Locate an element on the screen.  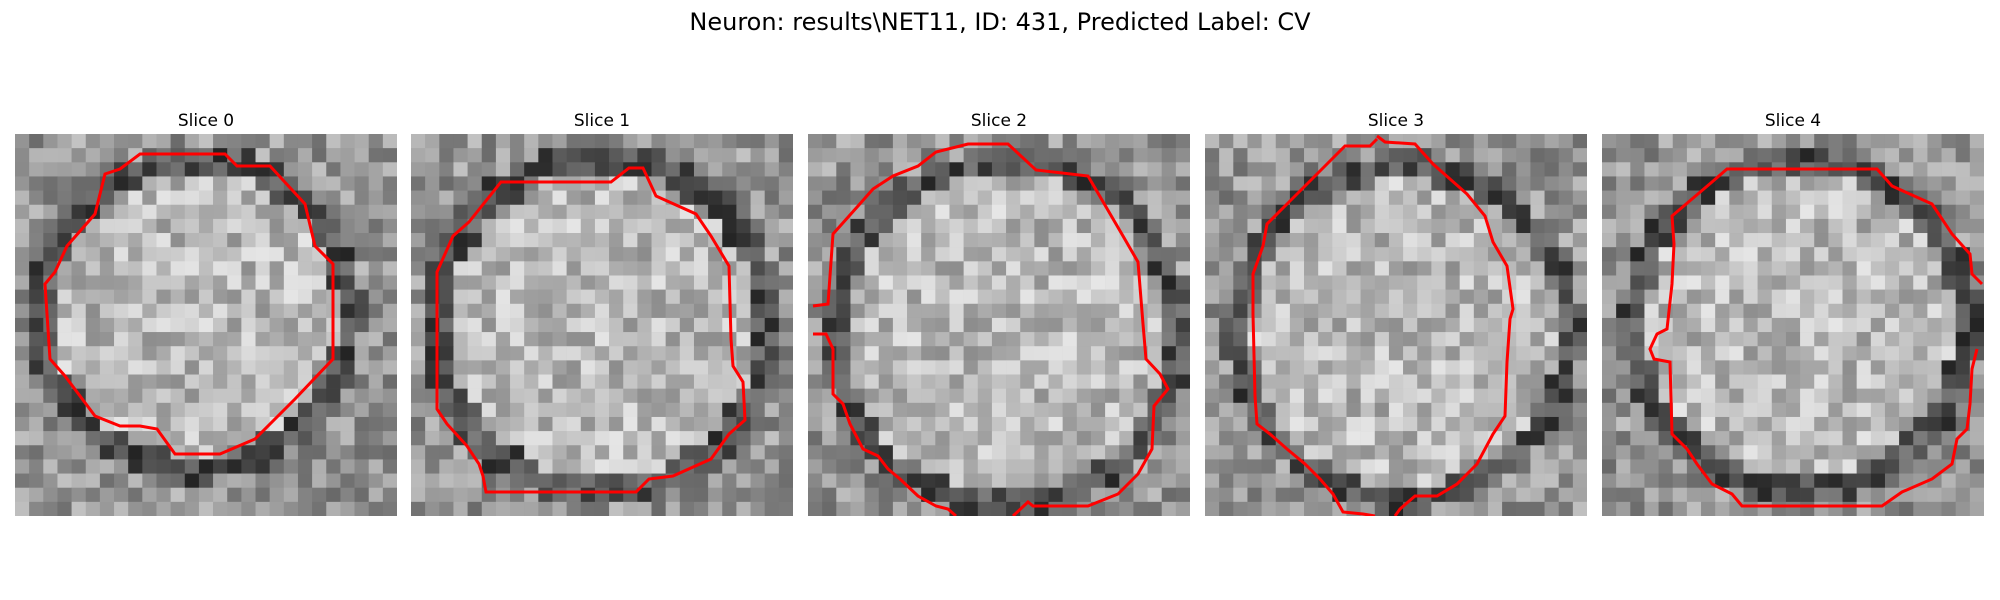
slice-title: Slice 1 is located at coordinates (602, 121).